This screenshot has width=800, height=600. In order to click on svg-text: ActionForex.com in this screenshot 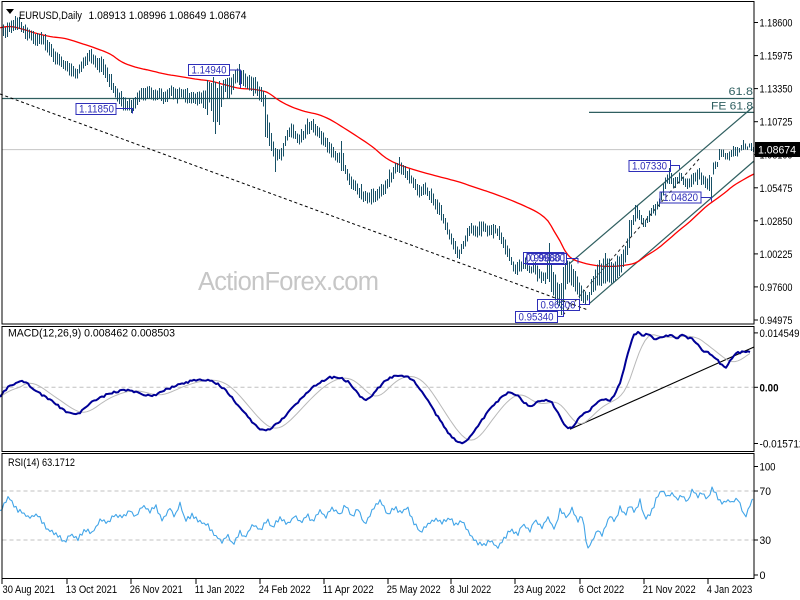, I will do `click(288, 282)`.